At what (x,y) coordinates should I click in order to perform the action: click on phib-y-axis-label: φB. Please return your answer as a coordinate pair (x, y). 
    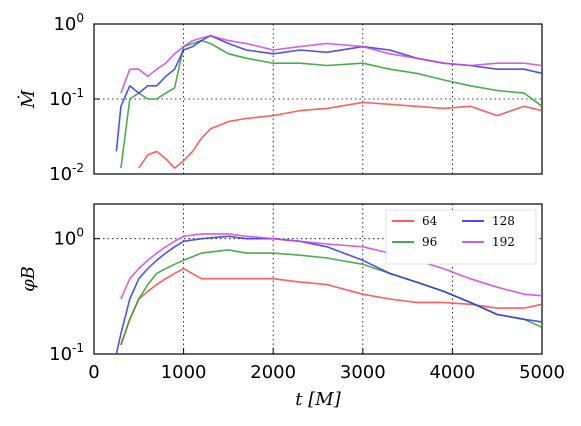
    Looking at the image, I should click on (28, 279).